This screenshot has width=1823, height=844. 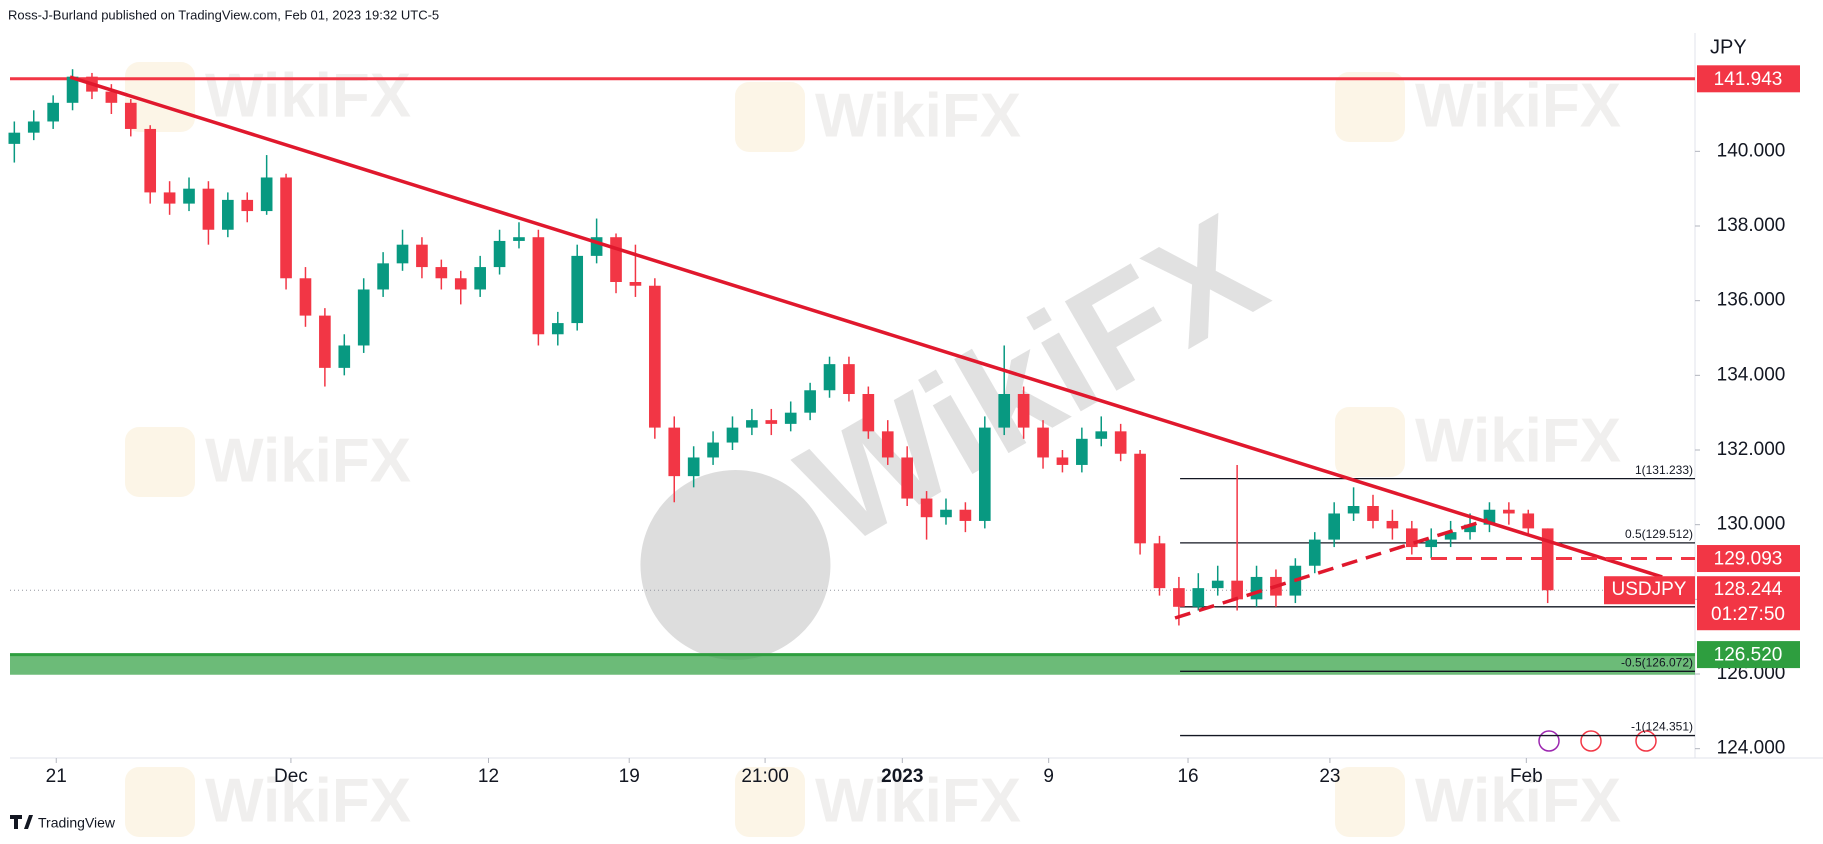 What do you see at coordinates (1329, 776) in the screenshot?
I see `x-tick-label: 23` at bounding box center [1329, 776].